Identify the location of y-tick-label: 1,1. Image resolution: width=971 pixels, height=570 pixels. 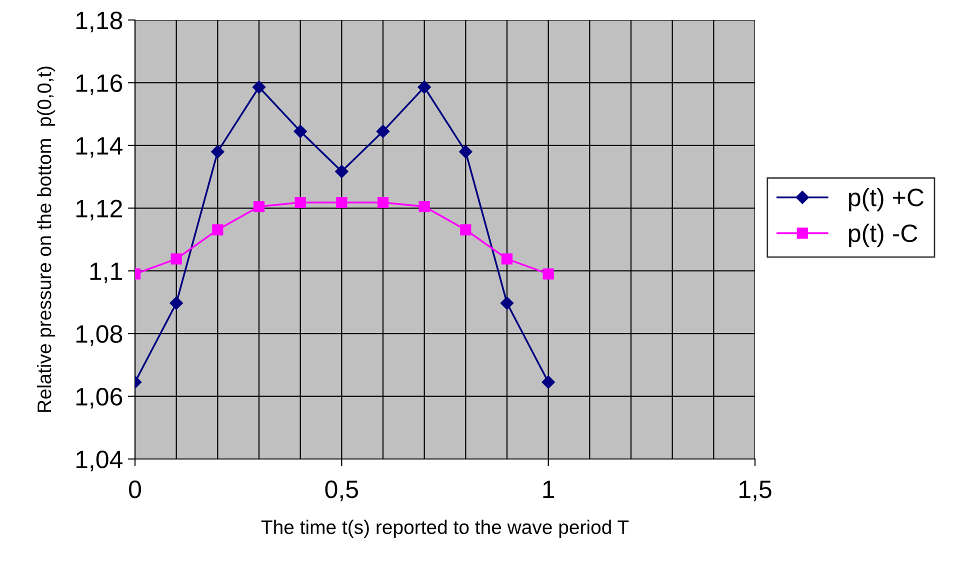
(106, 273).